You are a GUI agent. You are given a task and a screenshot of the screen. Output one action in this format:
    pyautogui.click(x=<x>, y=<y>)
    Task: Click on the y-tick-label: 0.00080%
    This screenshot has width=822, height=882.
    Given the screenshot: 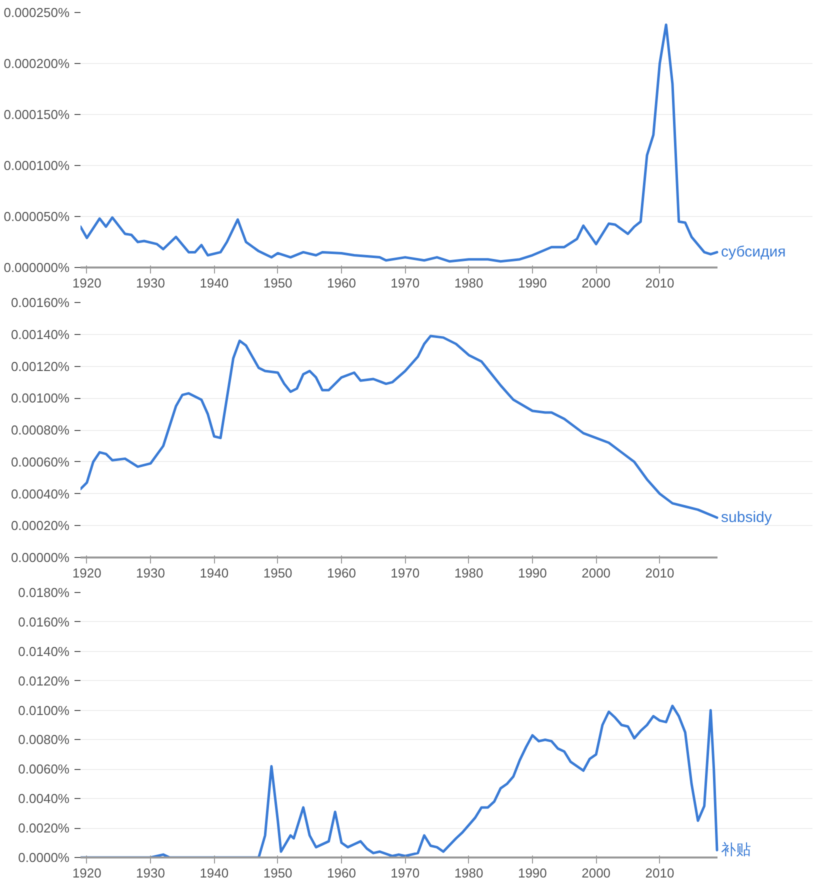 What is the action you would take?
    pyautogui.click(x=40, y=430)
    